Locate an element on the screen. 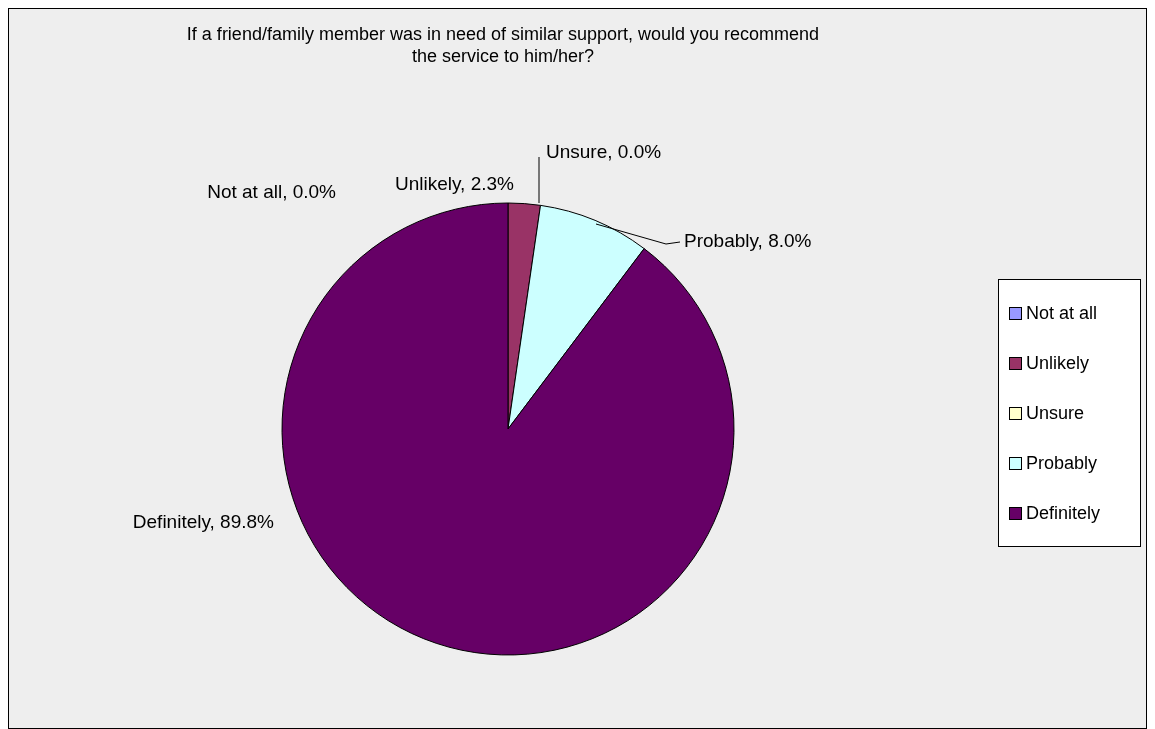 The image size is (1155, 729). data-label: Unlikely, 2.3% is located at coordinates (455, 183).